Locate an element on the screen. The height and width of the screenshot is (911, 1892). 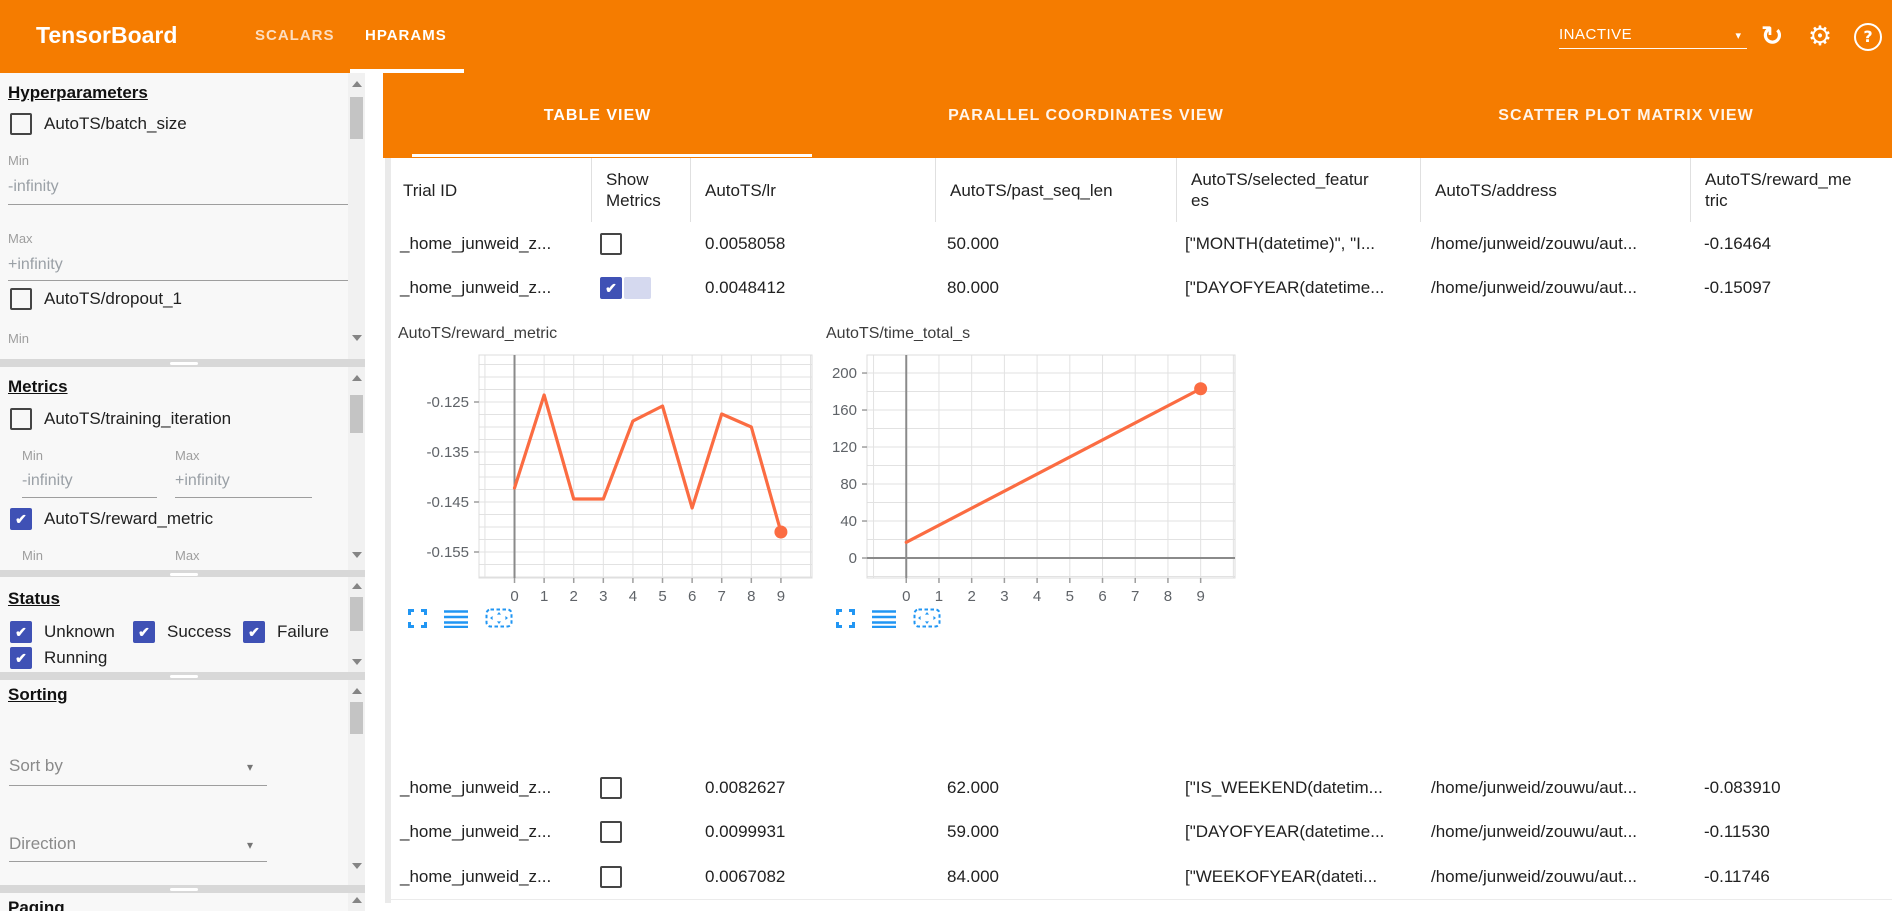
status-unknown-row: ✔ Unknown is located at coordinates (62, 632).